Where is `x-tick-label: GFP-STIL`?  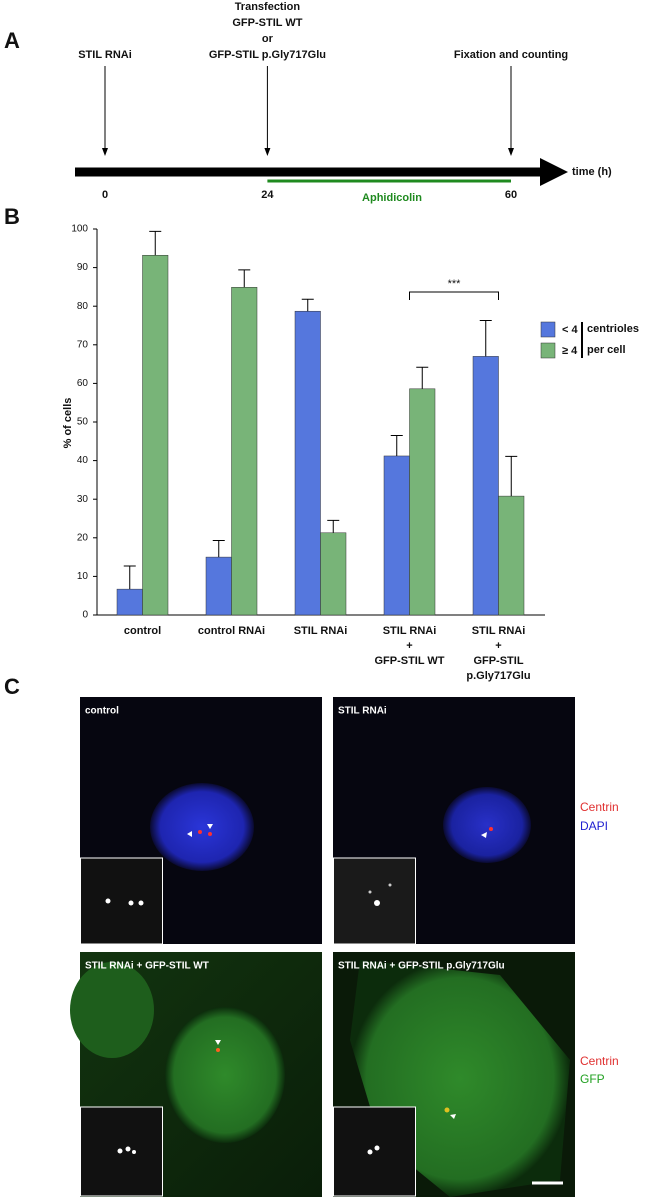 x-tick-label: GFP-STIL is located at coordinates (498, 661).